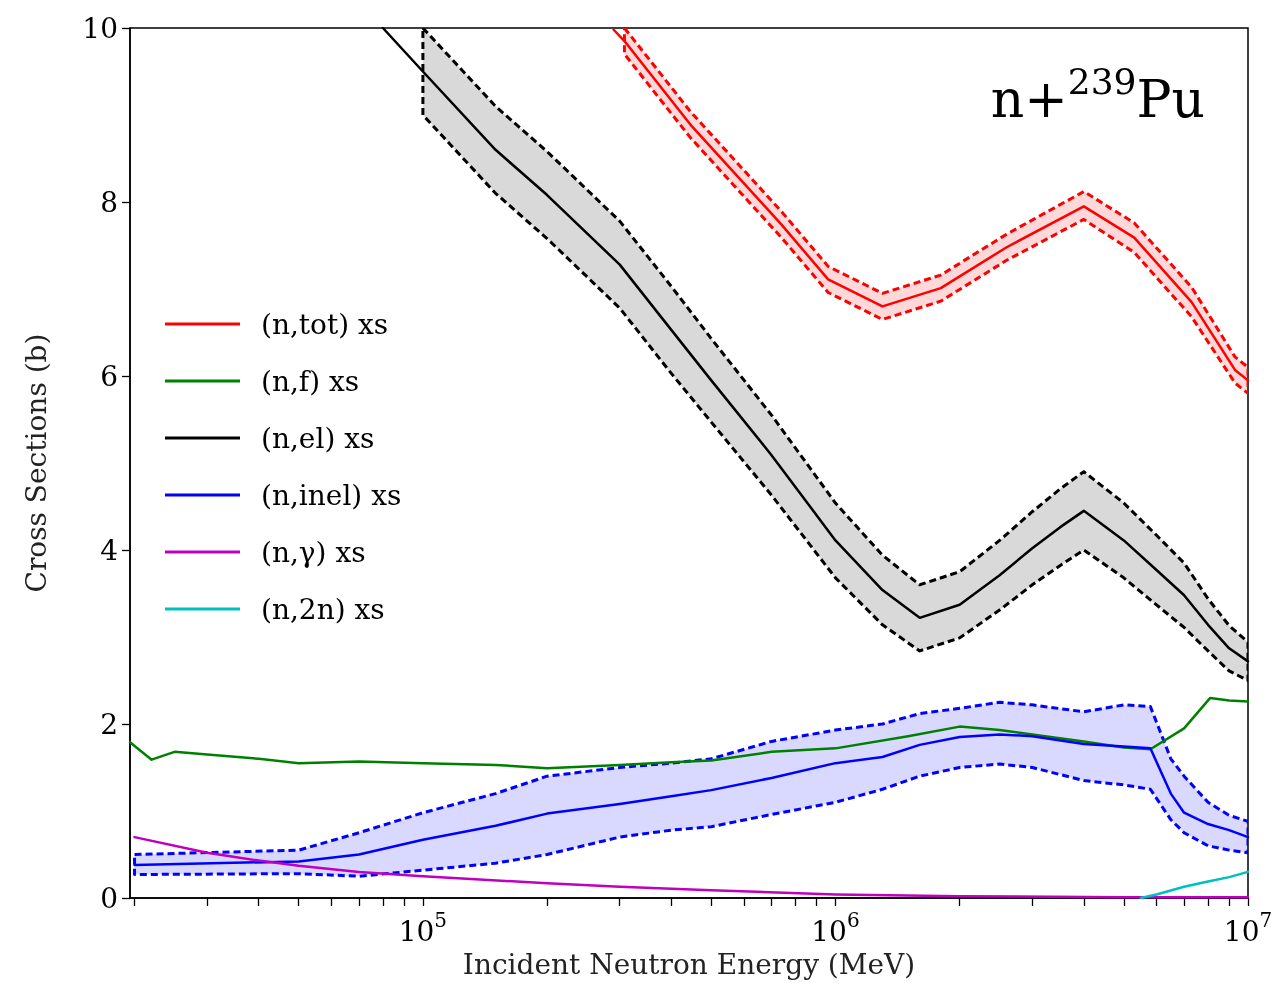 The image size is (1281, 1003). I want to click on legend-label: (n,inel) xs, so click(331, 495).